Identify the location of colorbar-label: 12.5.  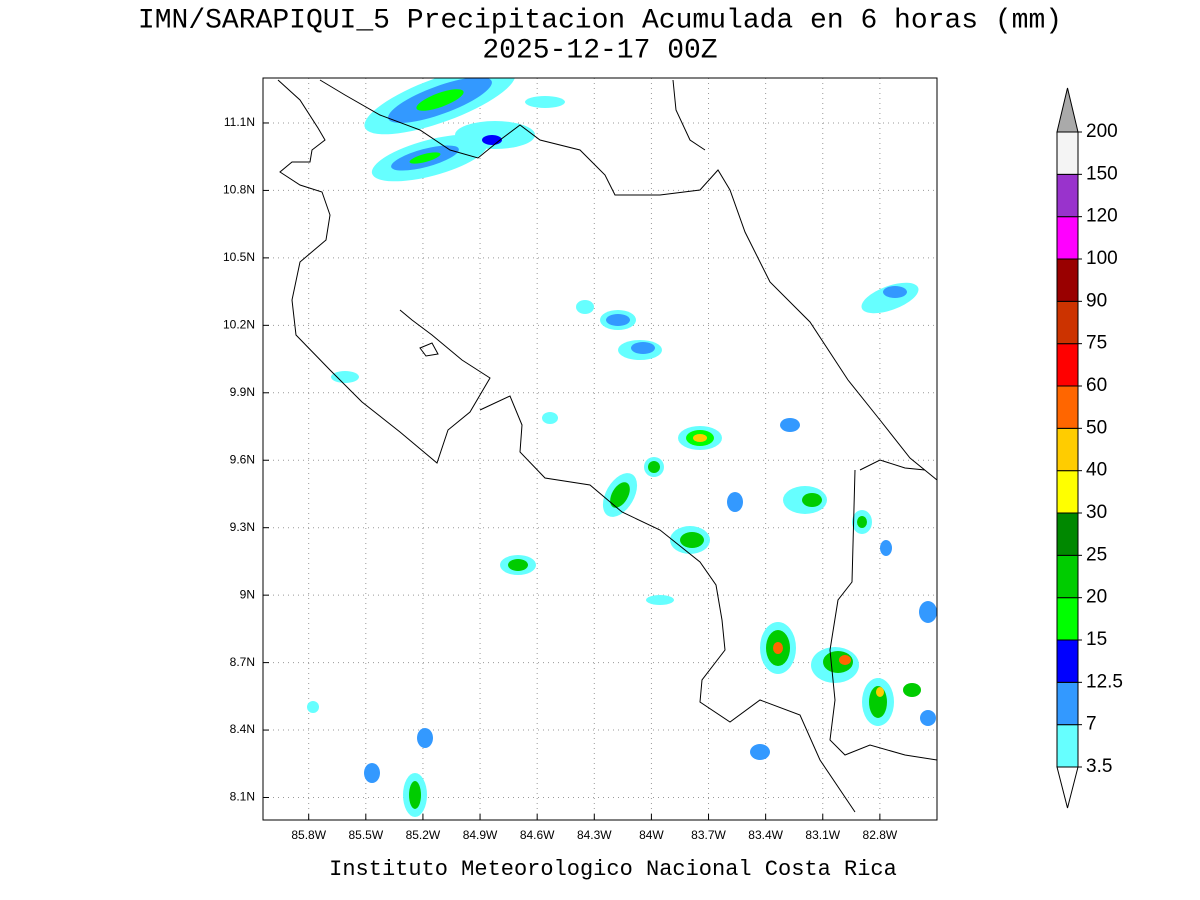
(1104, 681).